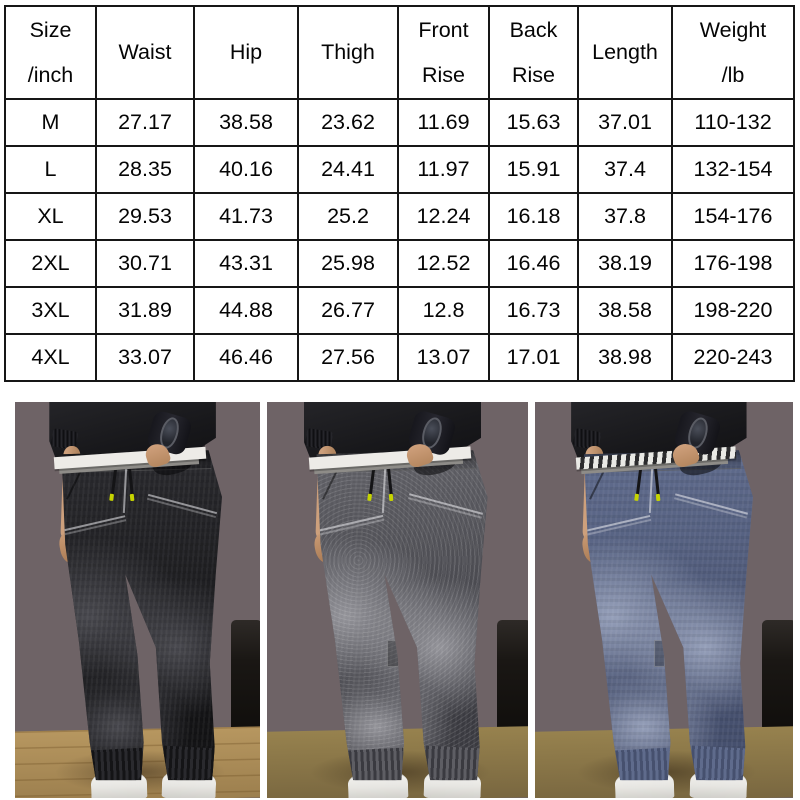  What do you see at coordinates (246, 263) in the screenshot?
I see `table-cell: 43.31` at bounding box center [246, 263].